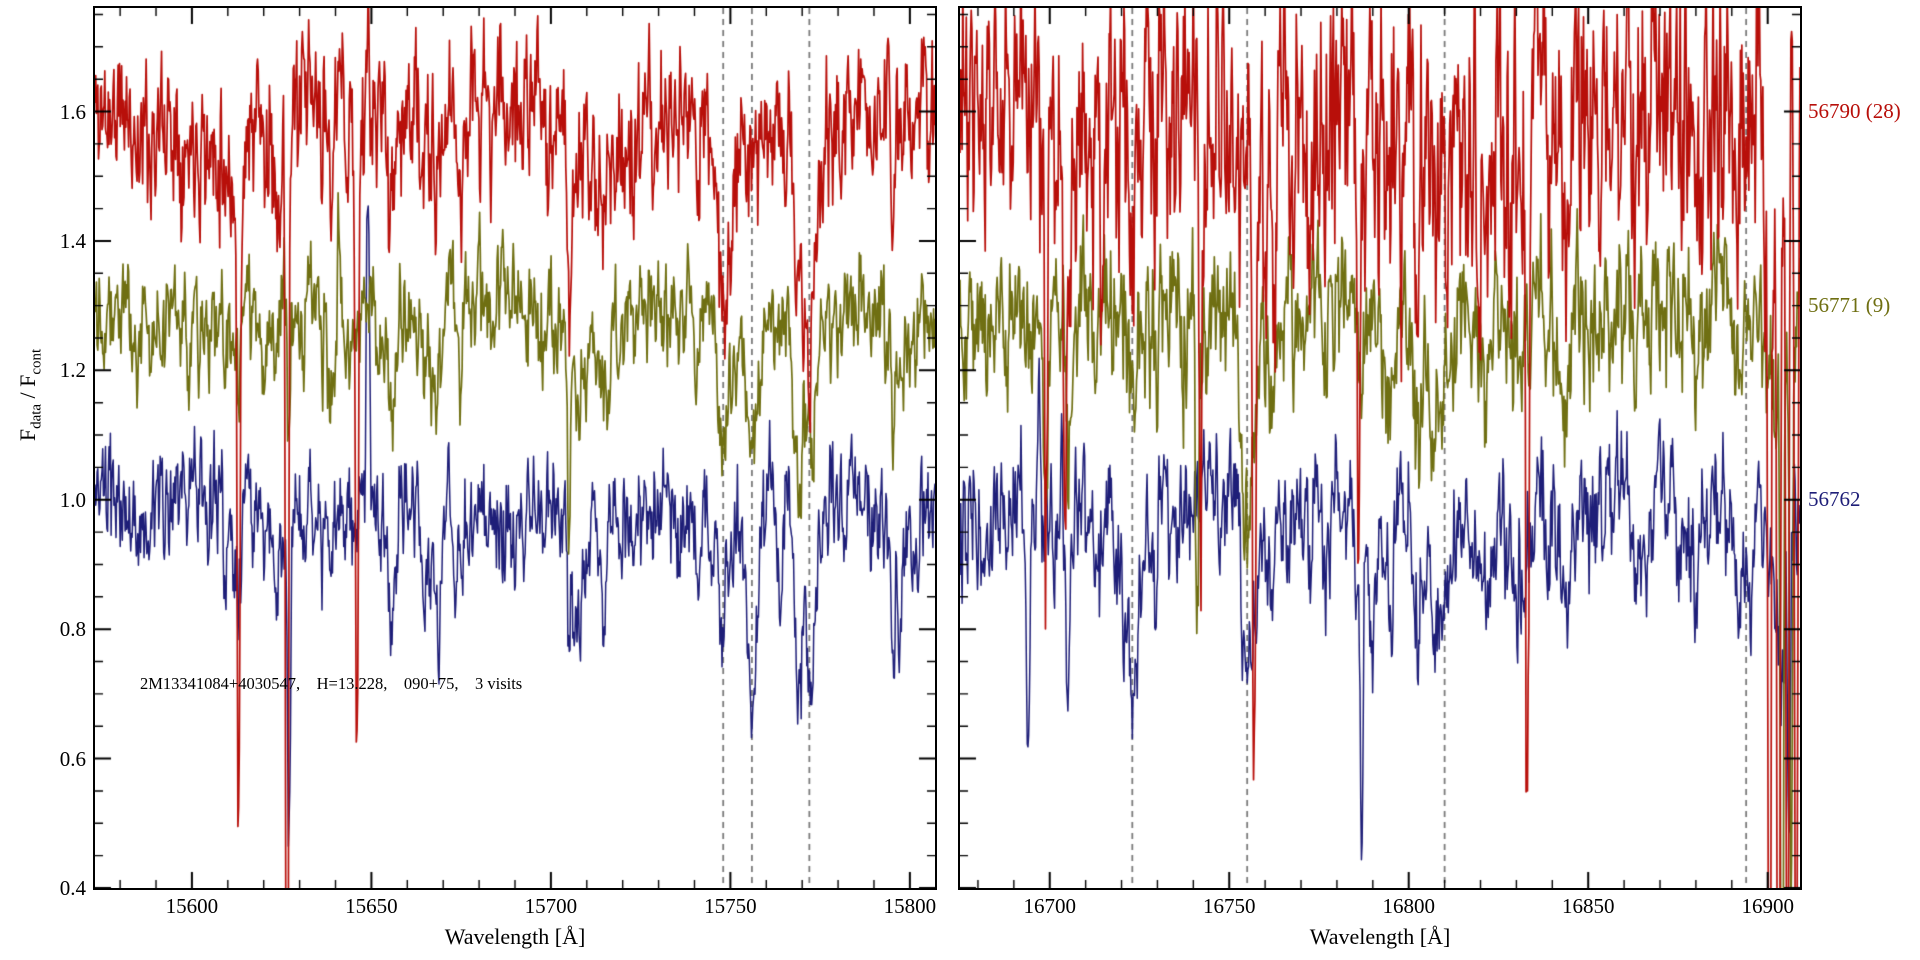  I want to click on y-tick-label: 0.4, so click(72, 888).